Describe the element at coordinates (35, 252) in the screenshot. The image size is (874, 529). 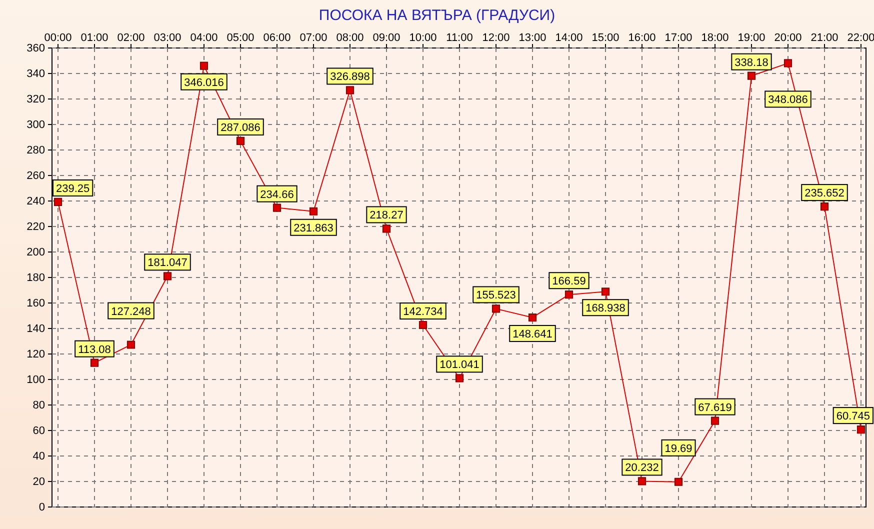
I see `y-tick-label: 200` at that location.